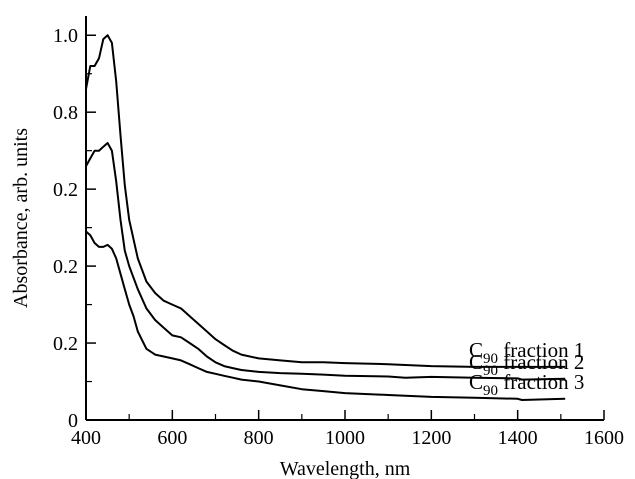 Image resolution: width=635 pixels, height=479 pixels. I want to click on series-label-rest: fraction 2, so click(541, 362).